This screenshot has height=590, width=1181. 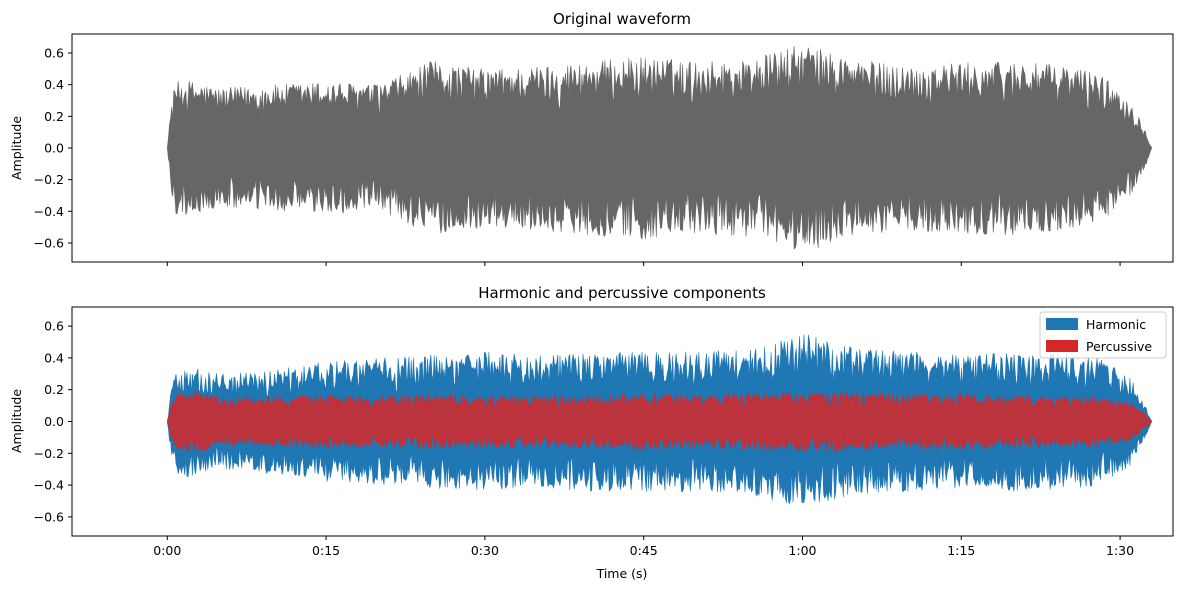 What do you see at coordinates (961, 550) in the screenshot?
I see `x-tick-label: 1:15` at bounding box center [961, 550].